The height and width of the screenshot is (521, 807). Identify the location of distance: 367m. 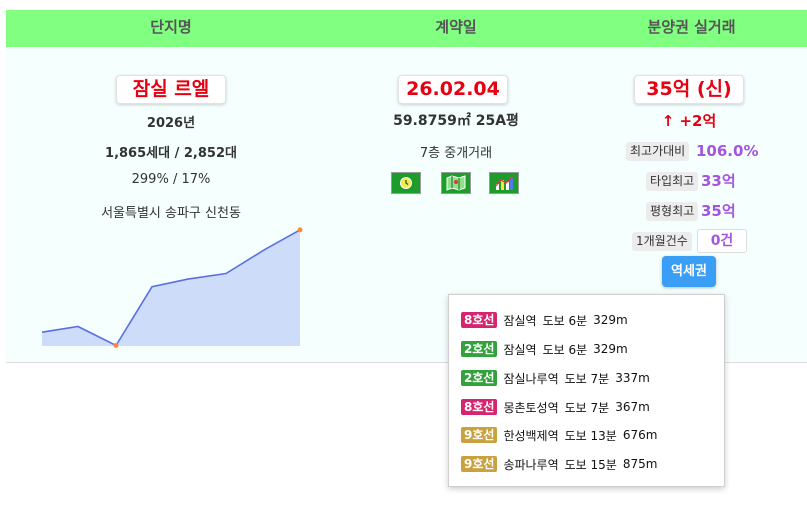
(632, 407).